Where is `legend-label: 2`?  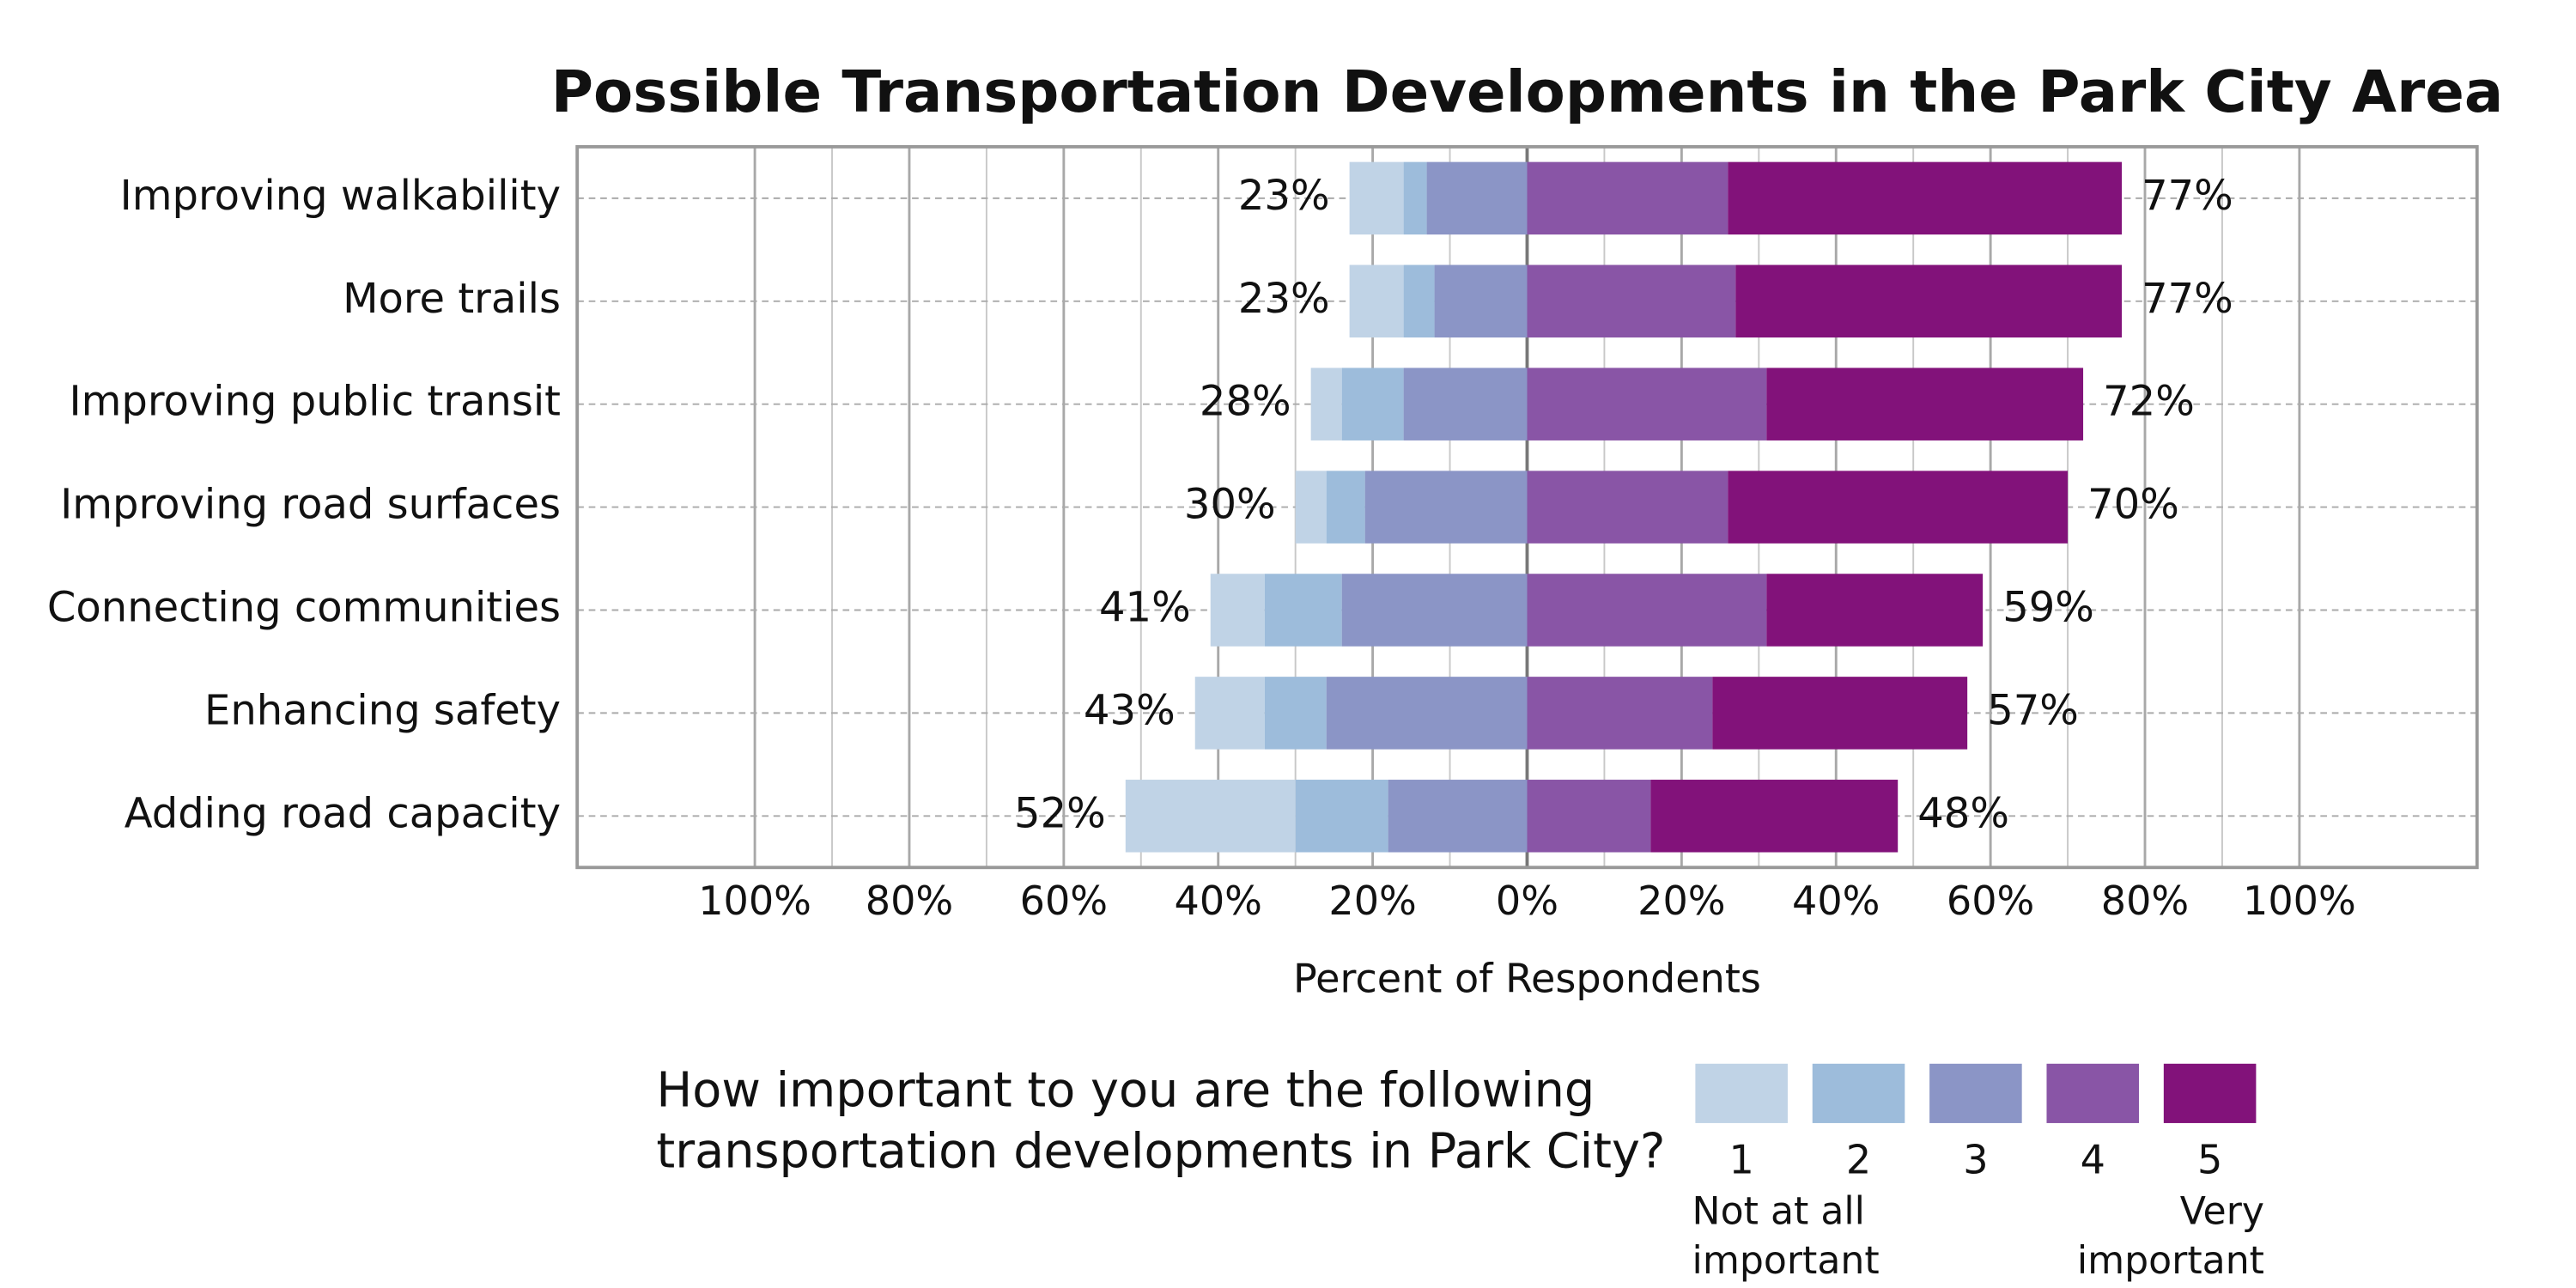
legend-label: 2 is located at coordinates (1858, 1160).